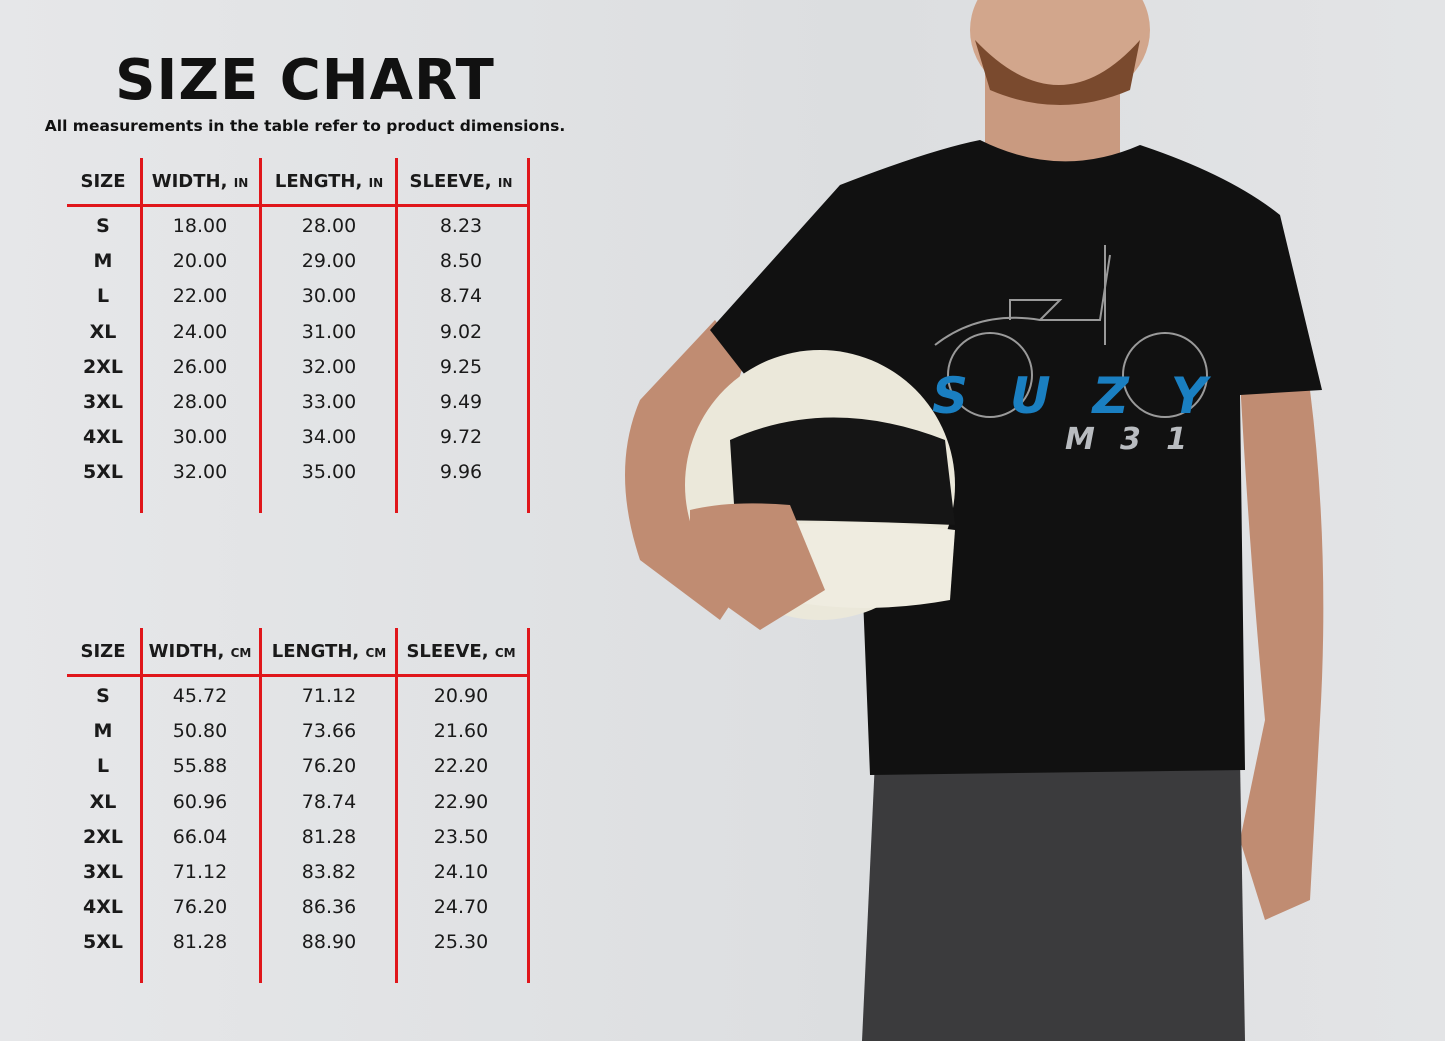 The height and width of the screenshot is (1041, 1445). Describe the element at coordinates (200, 836) in the screenshot. I see `measurement-cell: 66.04` at that location.